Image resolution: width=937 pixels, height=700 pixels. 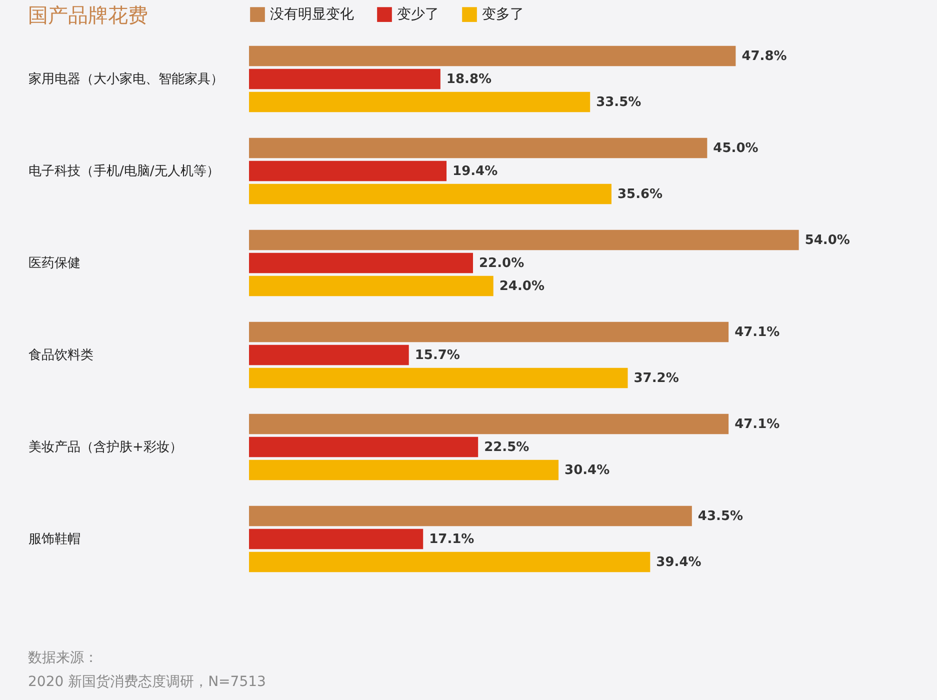 What do you see at coordinates (54, 263) in the screenshot?
I see `y-tick-label: 医药保健` at bounding box center [54, 263].